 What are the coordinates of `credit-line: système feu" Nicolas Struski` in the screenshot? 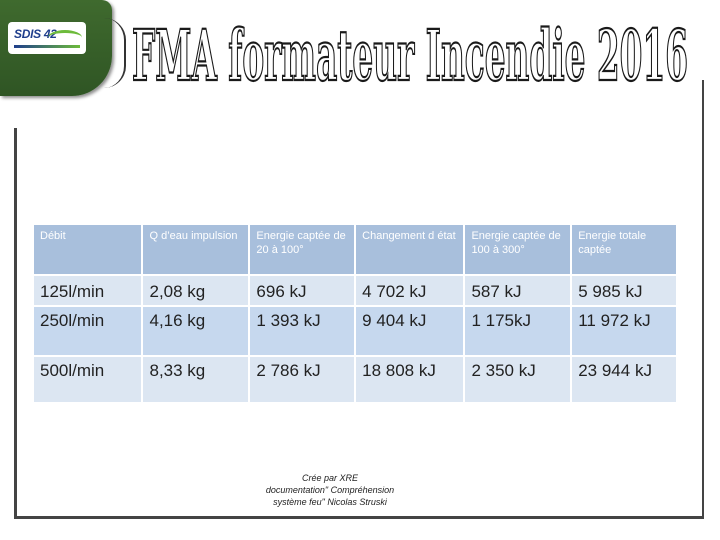 It's located at (330, 502).